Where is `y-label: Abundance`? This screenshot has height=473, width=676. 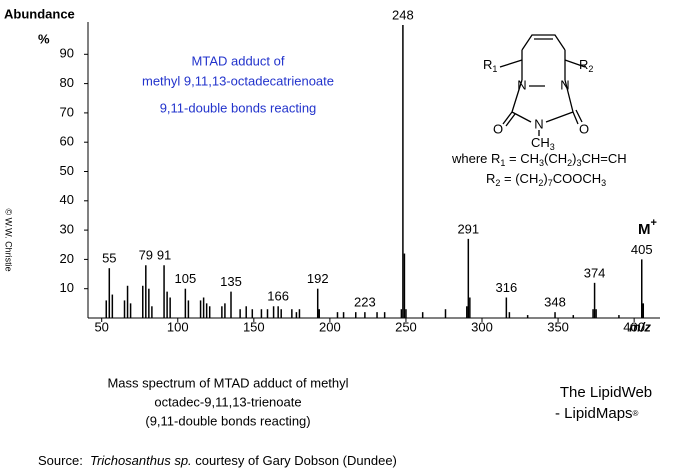 y-label: Abundance is located at coordinates (39, 13).